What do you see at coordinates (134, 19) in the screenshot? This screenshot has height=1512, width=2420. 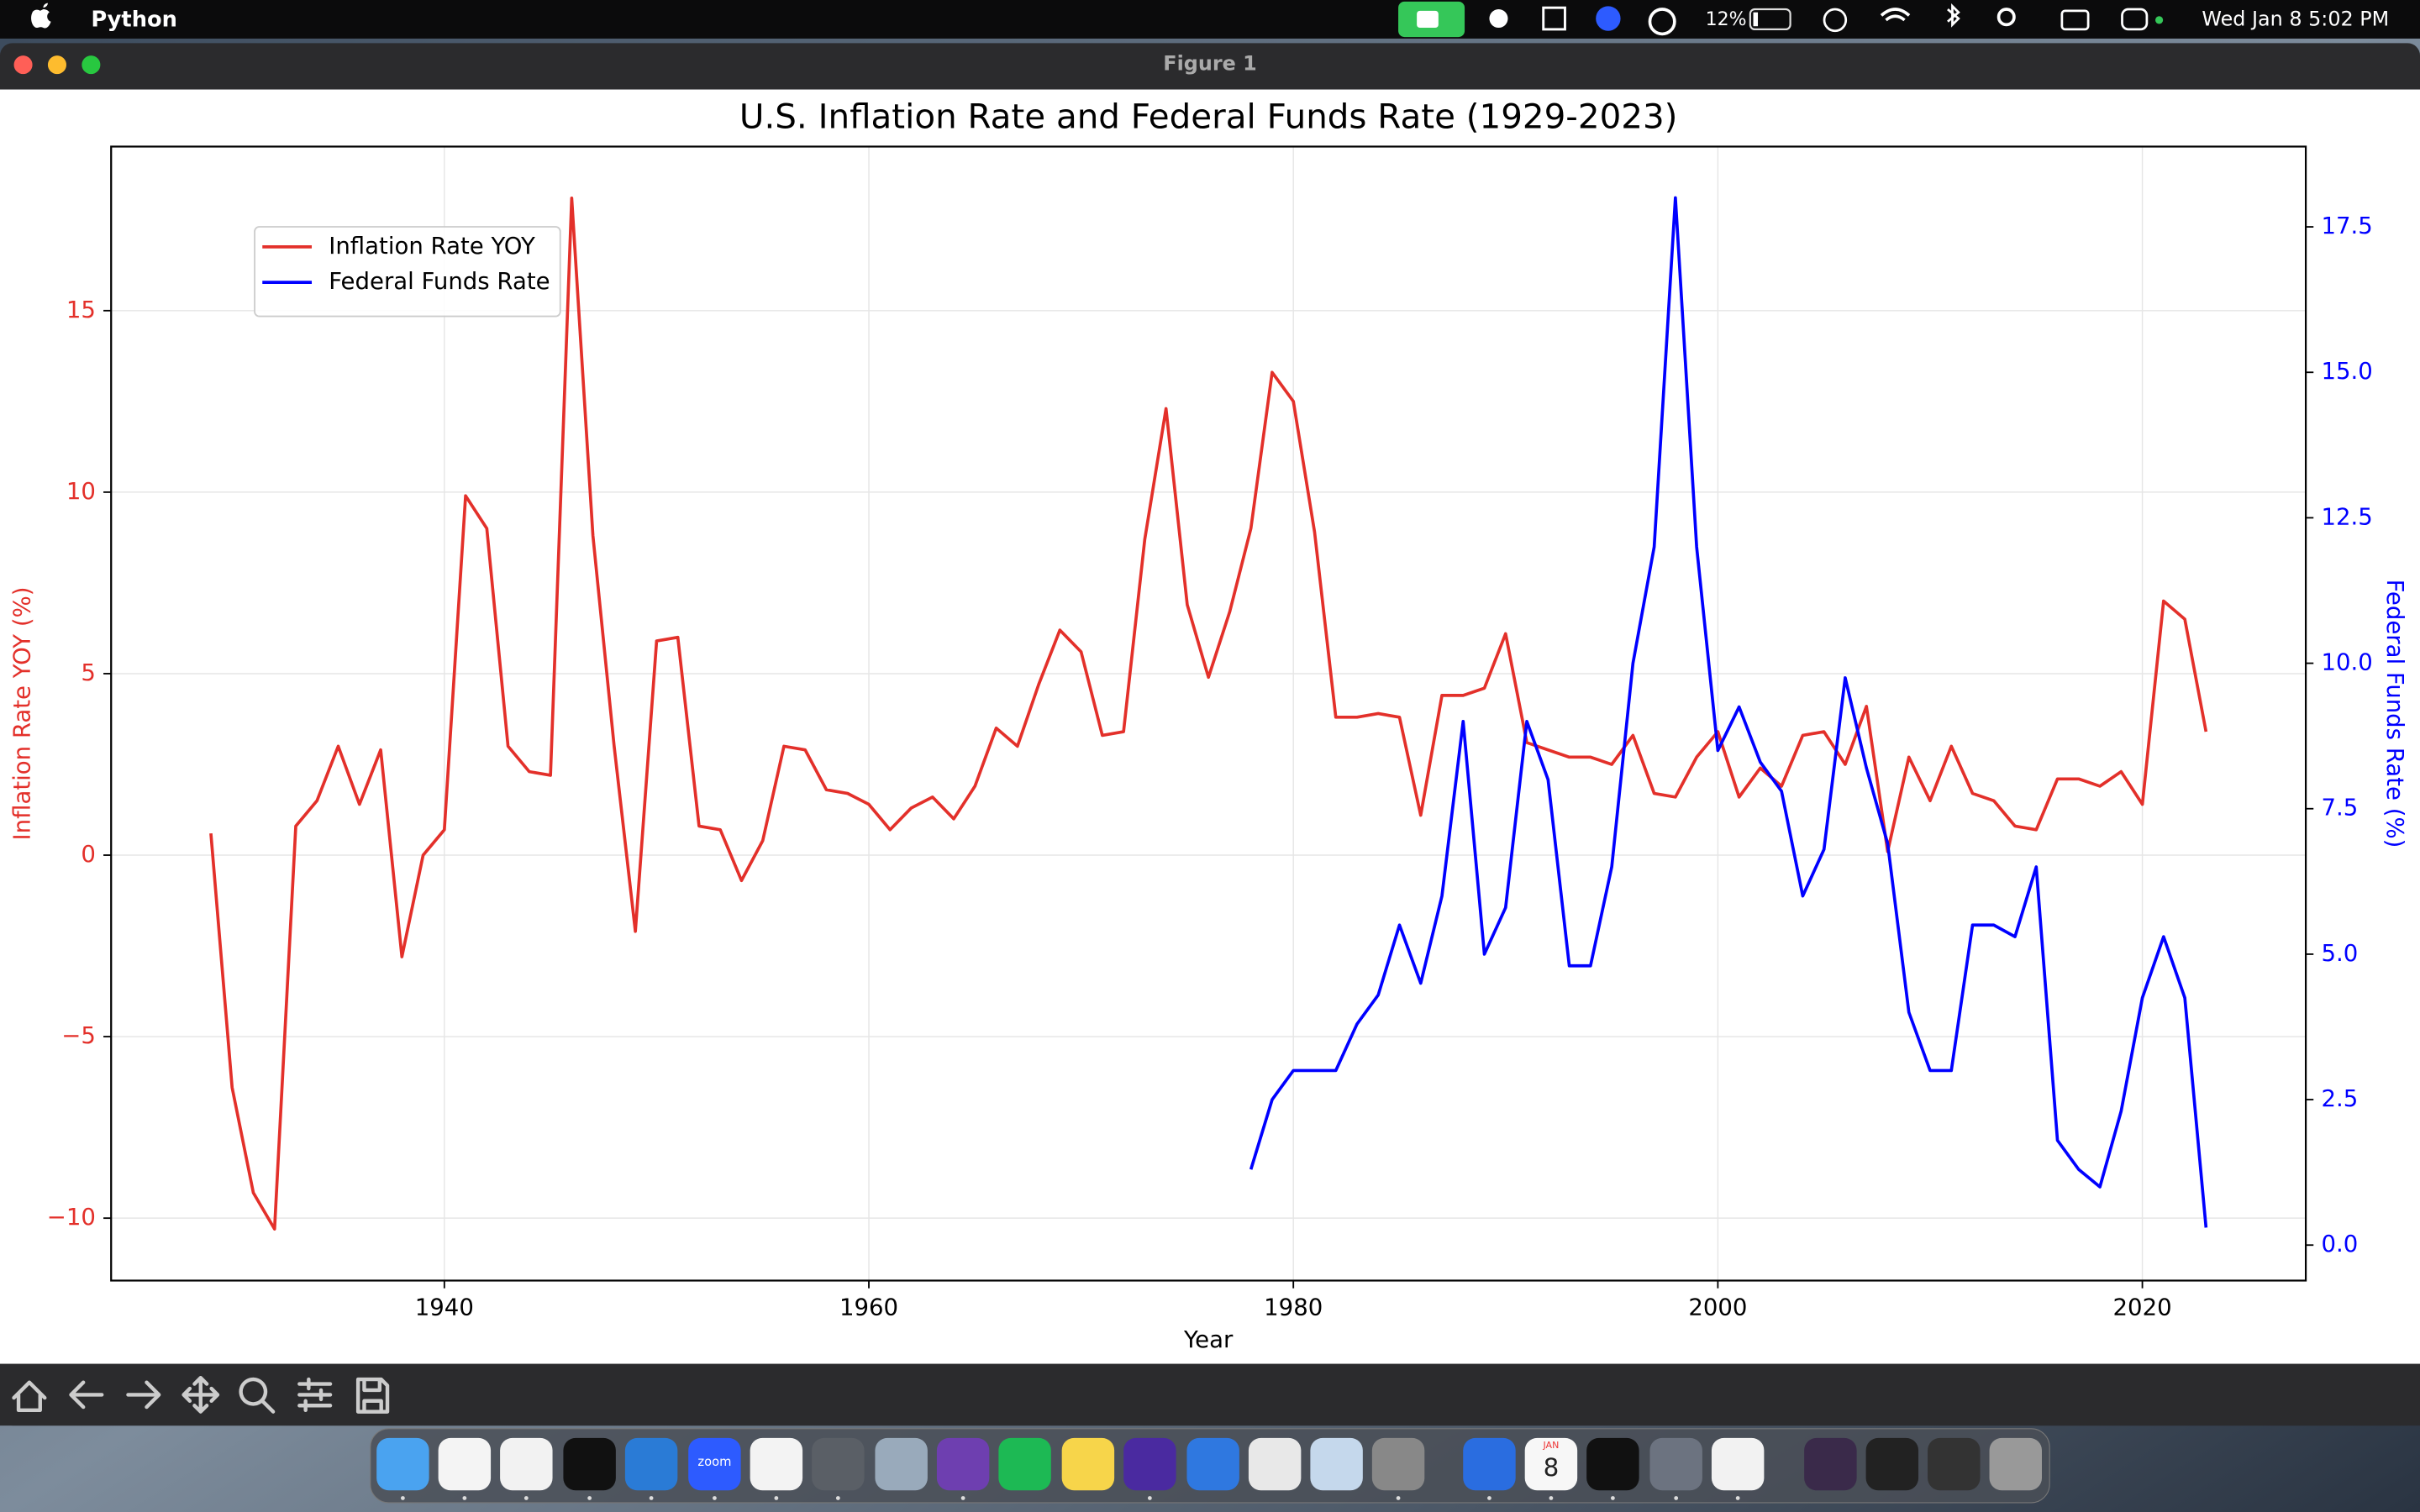 I see `app-name: Python` at bounding box center [134, 19].